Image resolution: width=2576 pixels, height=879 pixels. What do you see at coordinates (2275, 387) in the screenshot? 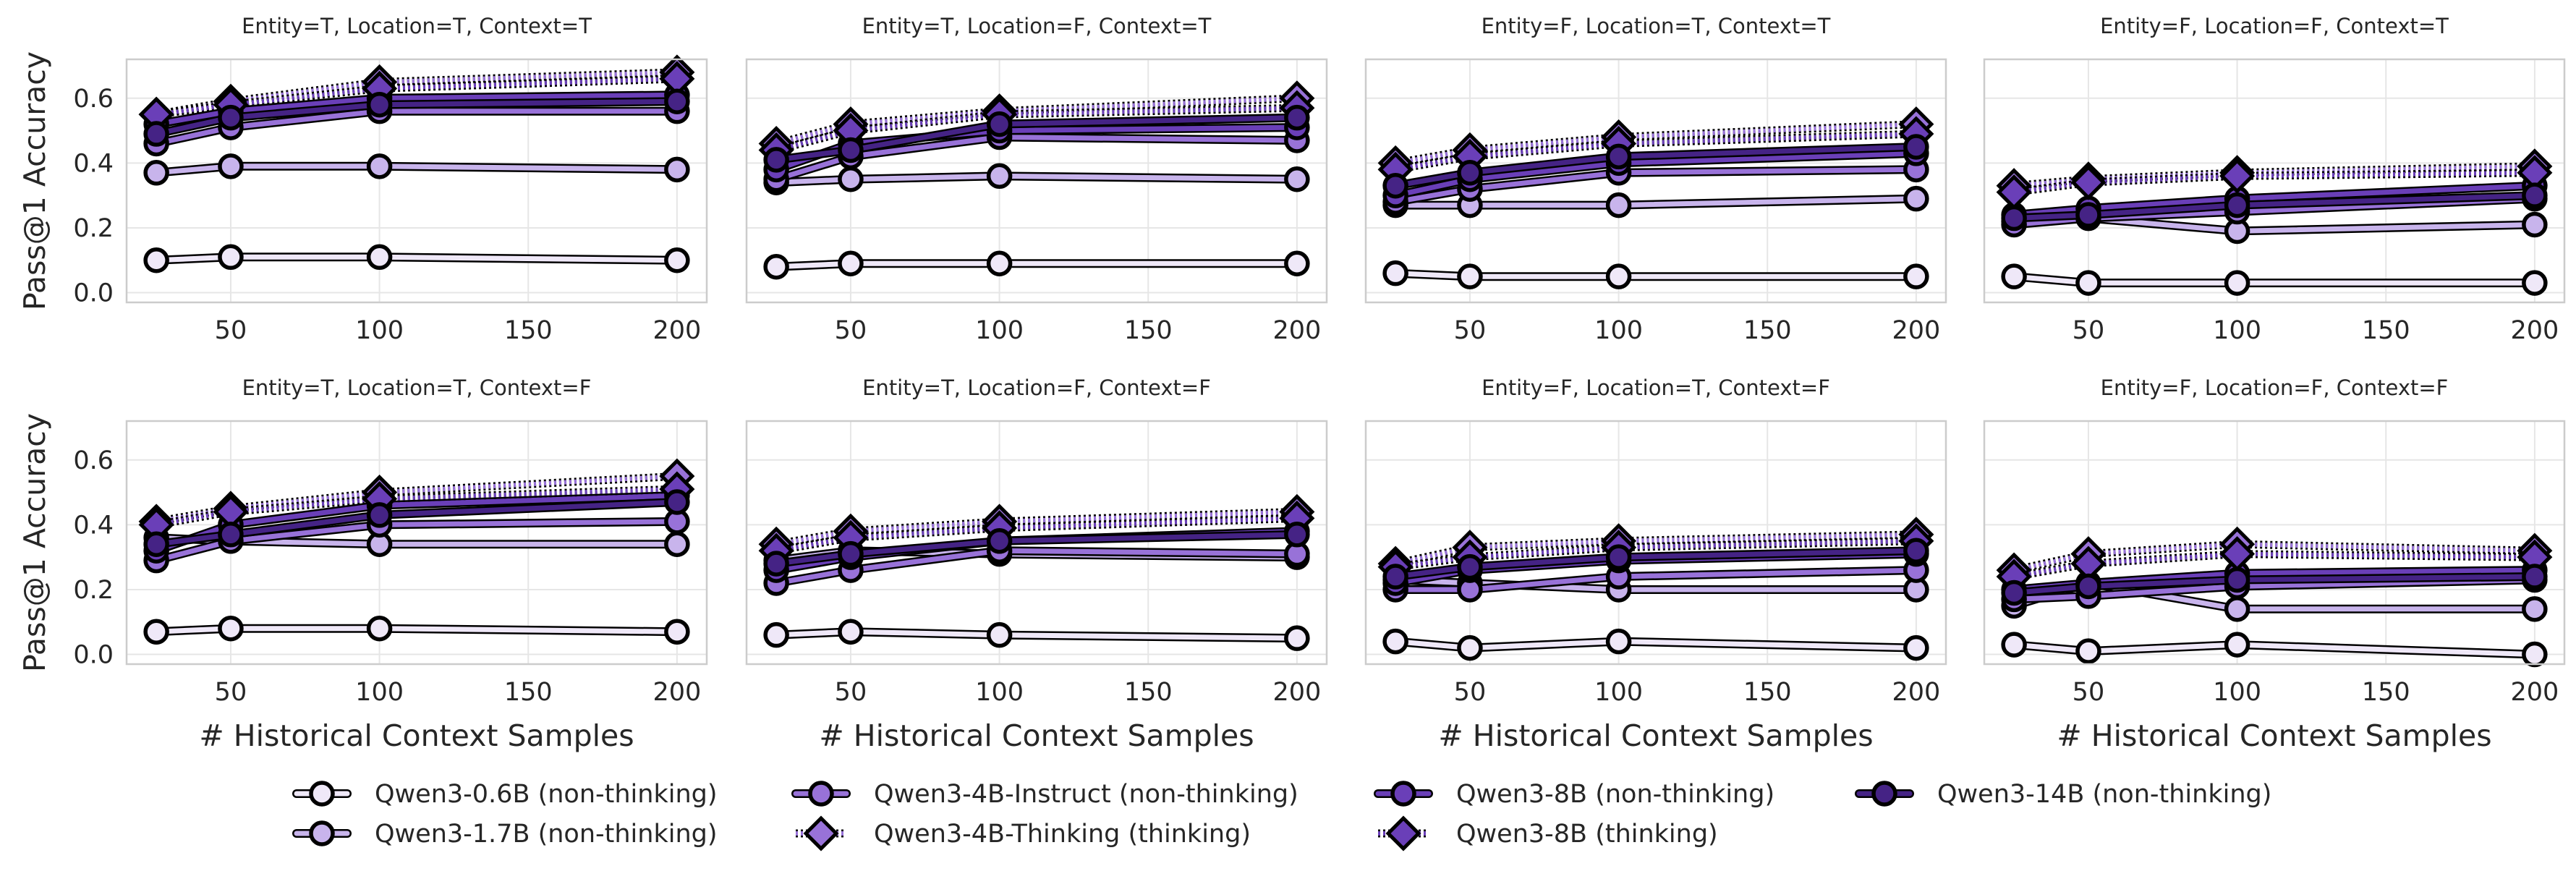
I see `panel-title: Entity=F, Location=F, Context=F` at bounding box center [2275, 387].